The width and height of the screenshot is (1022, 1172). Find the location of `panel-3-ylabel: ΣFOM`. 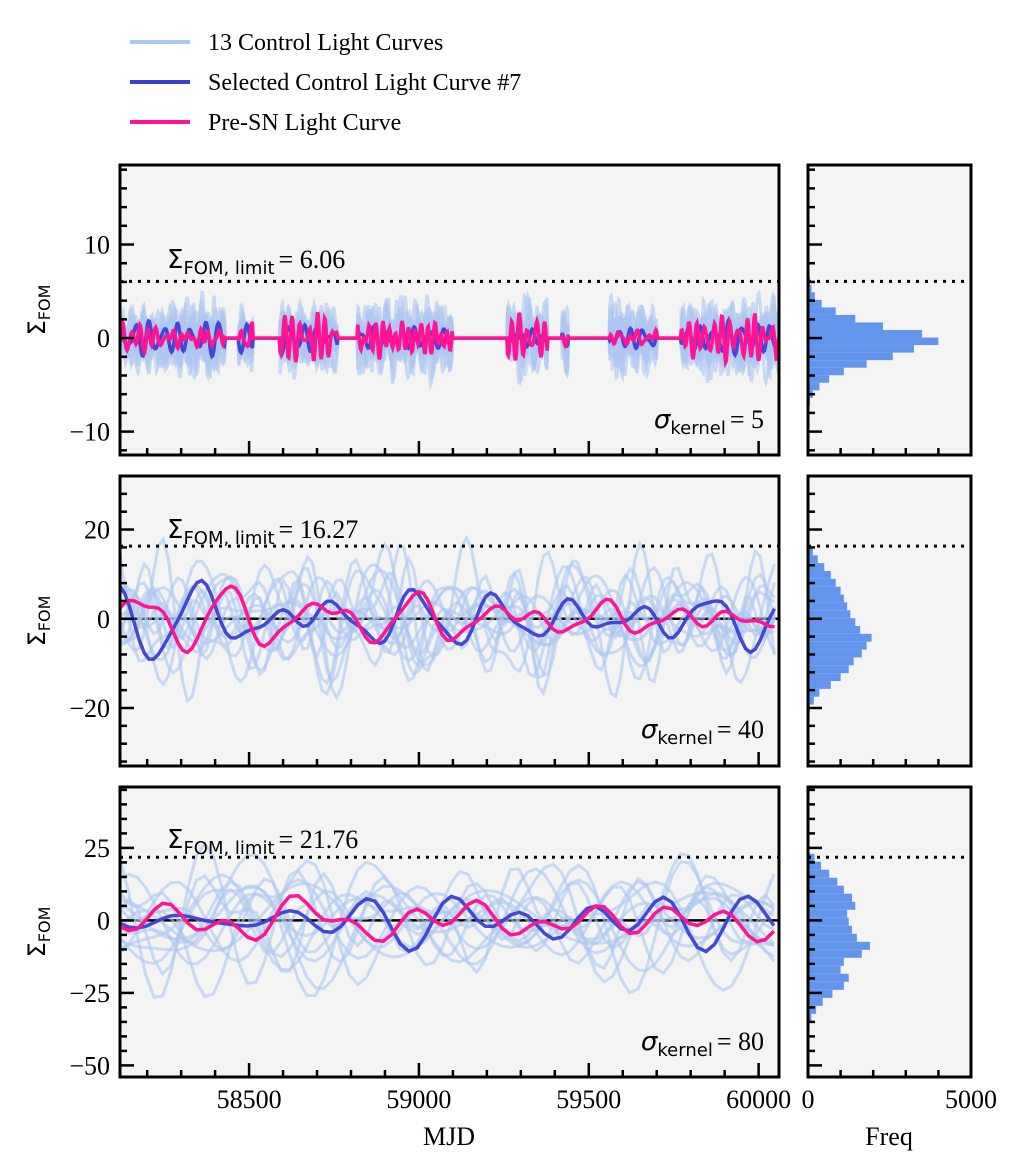

panel-3-ylabel: ΣFOM is located at coordinates (38, 932).